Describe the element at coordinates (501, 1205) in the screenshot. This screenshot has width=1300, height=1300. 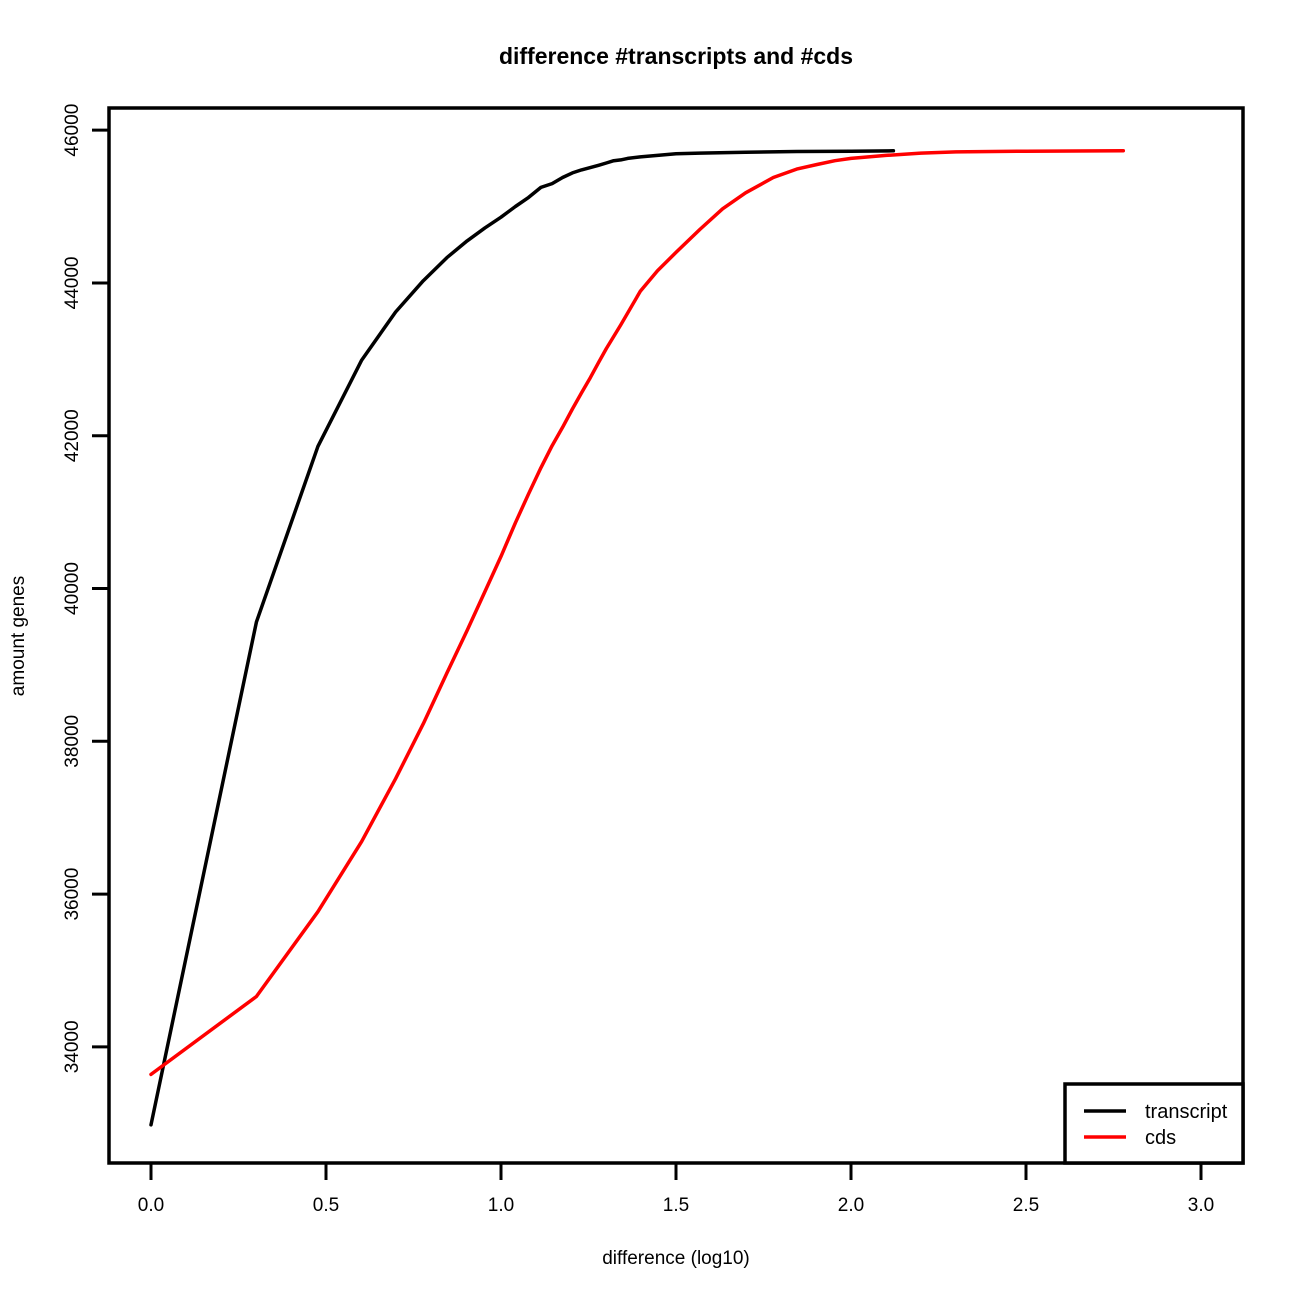
I see `x-tick-label: 1.0` at that location.